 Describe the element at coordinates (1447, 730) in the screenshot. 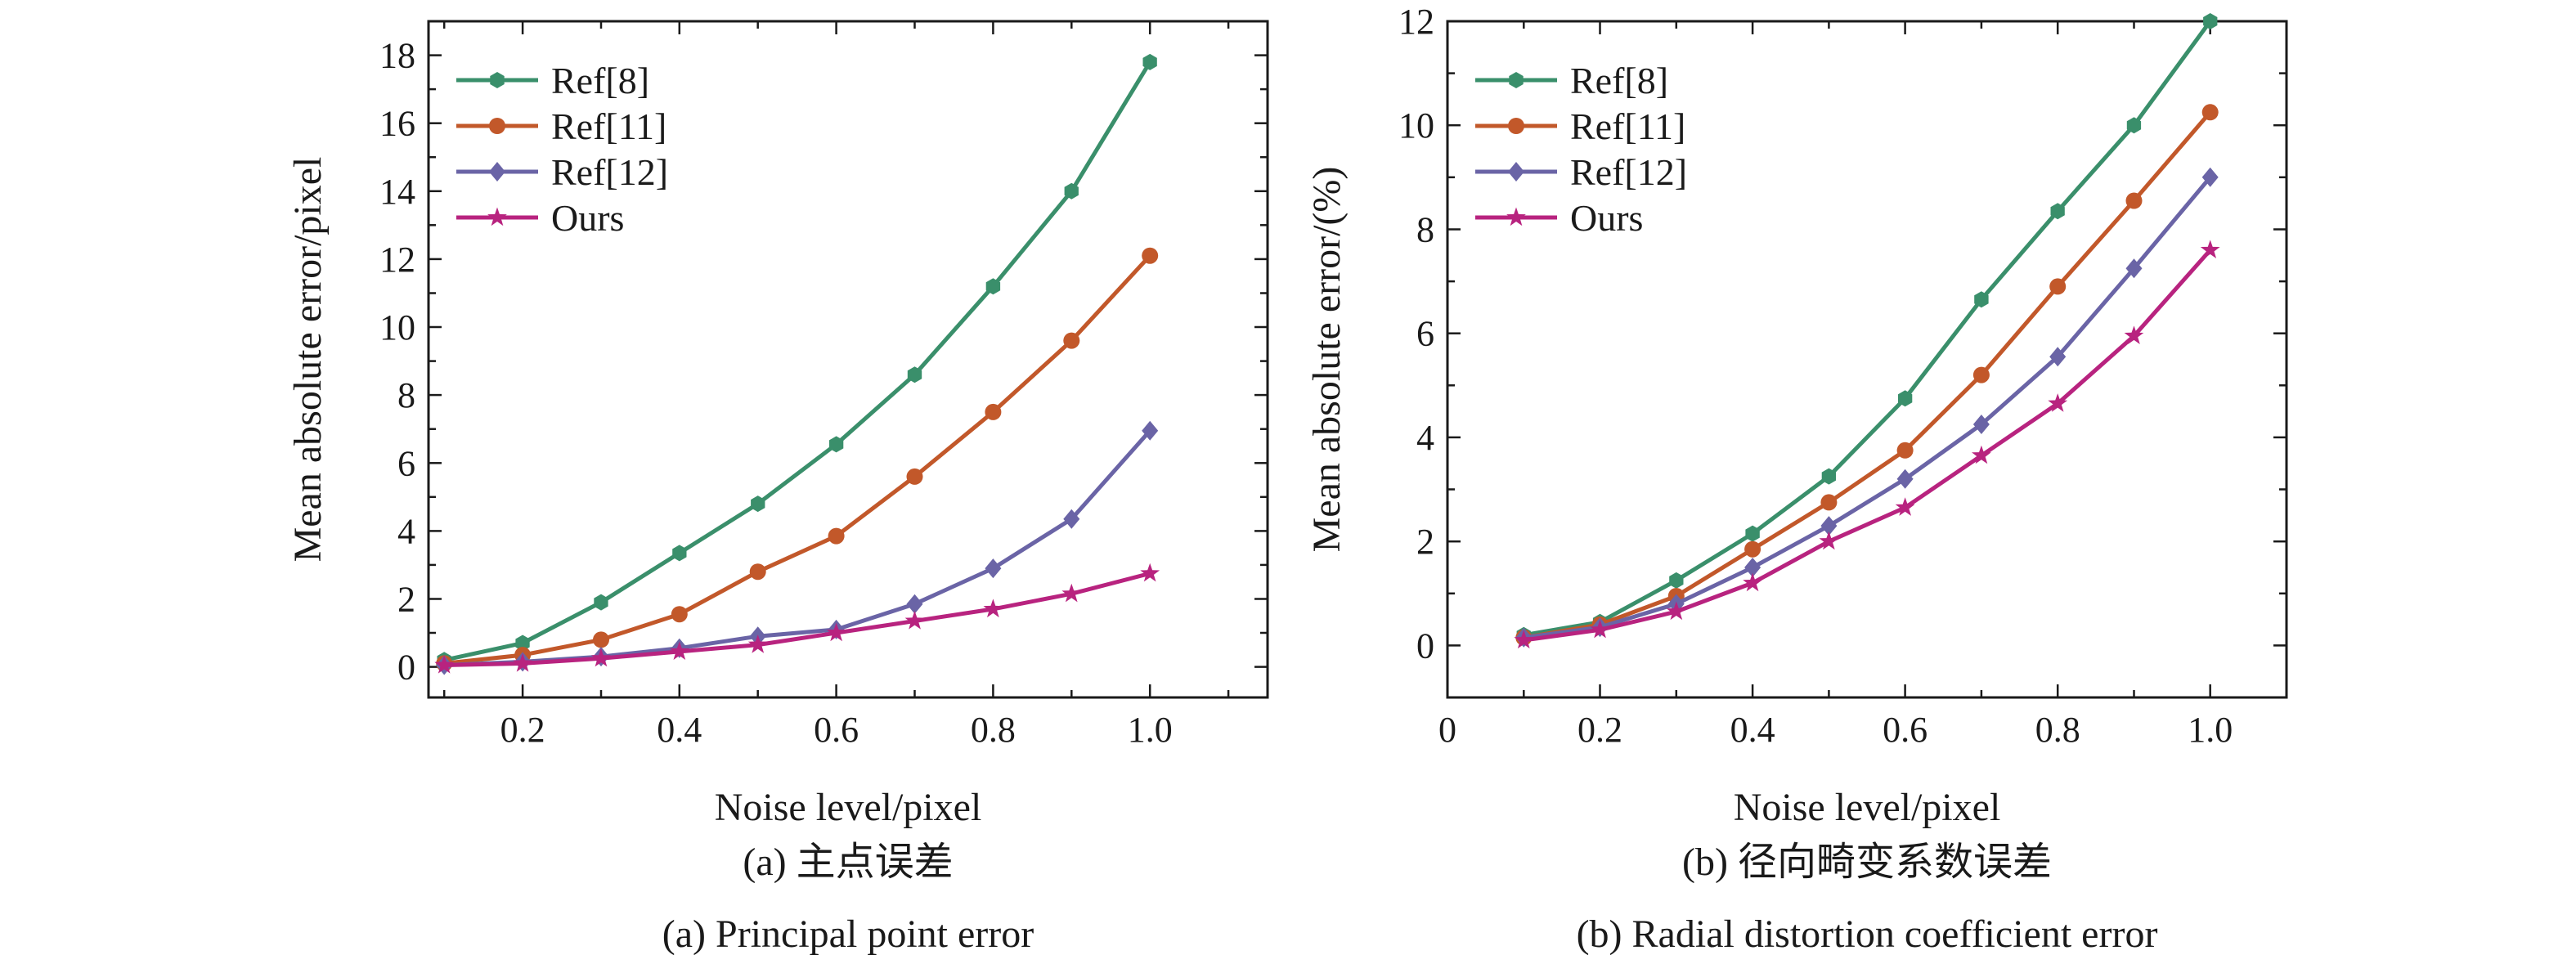

I see `x-tick-label: 0` at that location.